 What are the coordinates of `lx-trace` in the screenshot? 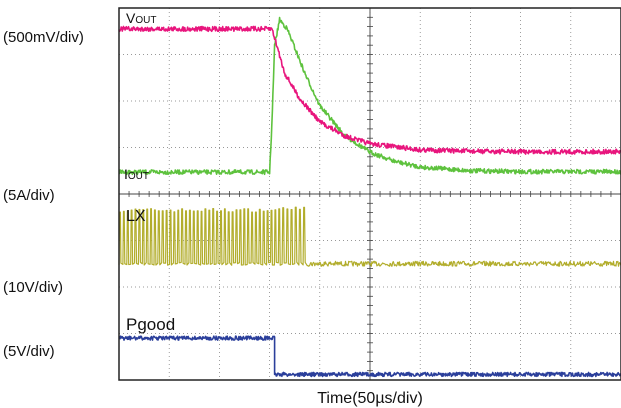 It's located at (369, 236).